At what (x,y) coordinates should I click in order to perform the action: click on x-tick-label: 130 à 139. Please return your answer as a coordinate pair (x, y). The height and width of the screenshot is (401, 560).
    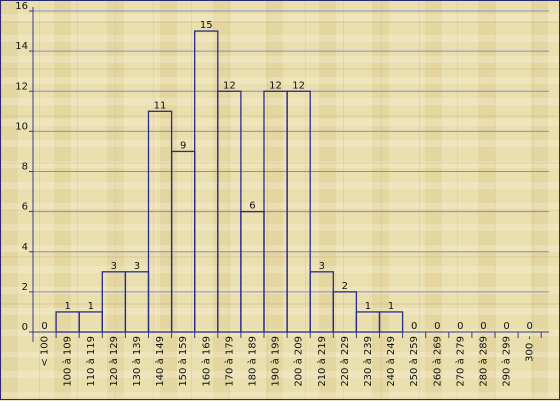
    Looking at the image, I should click on (137, 361).